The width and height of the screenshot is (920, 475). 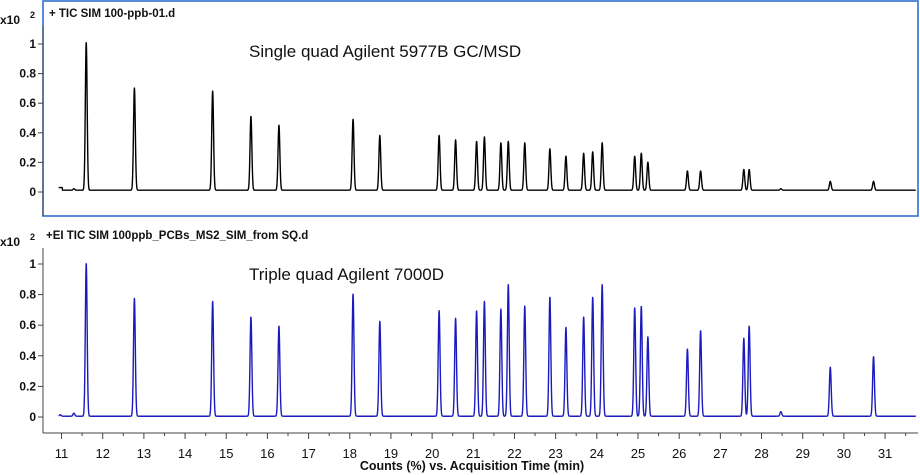 I want to click on x-tick-label: 19, so click(x=391, y=453).